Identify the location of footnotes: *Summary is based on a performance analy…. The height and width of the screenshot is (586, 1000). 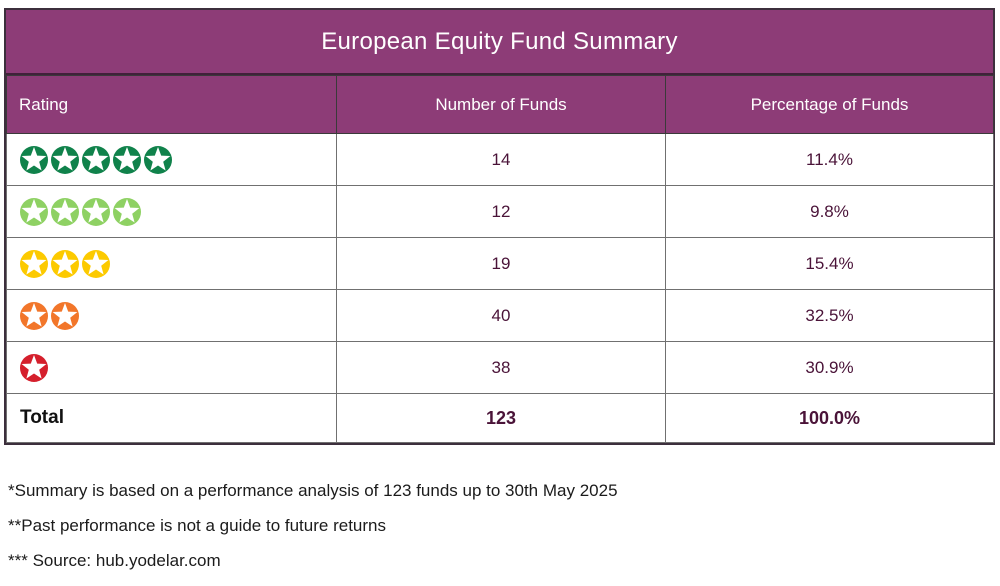
(313, 533).